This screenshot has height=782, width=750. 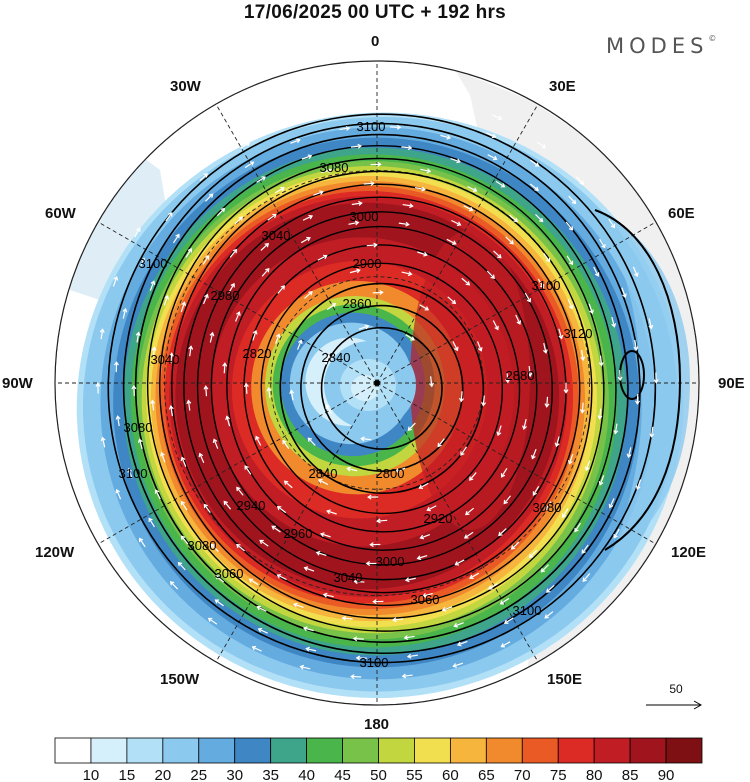 What do you see at coordinates (365, 388) in the screenshot?
I see `vortex-centre-core` at bounding box center [365, 388].